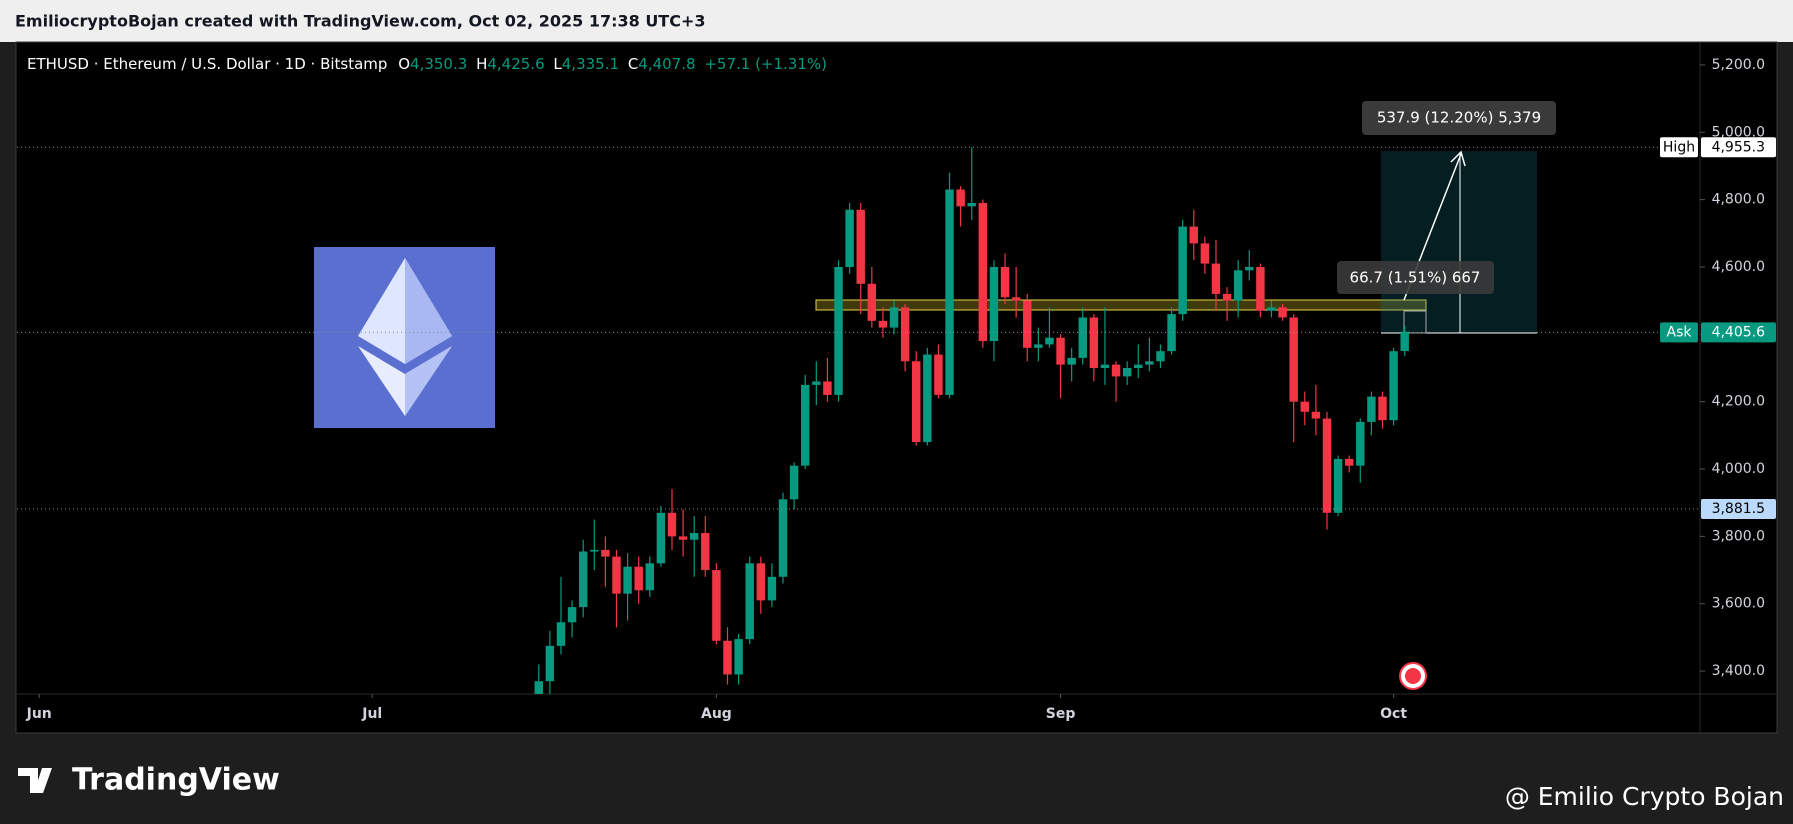 The width and height of the screenshot is (1793, 824). What do you see at coordinates (515, 64) in the screenshot?
I see `ohlc-value: 4,425.6` at bounding box center [515, 64].